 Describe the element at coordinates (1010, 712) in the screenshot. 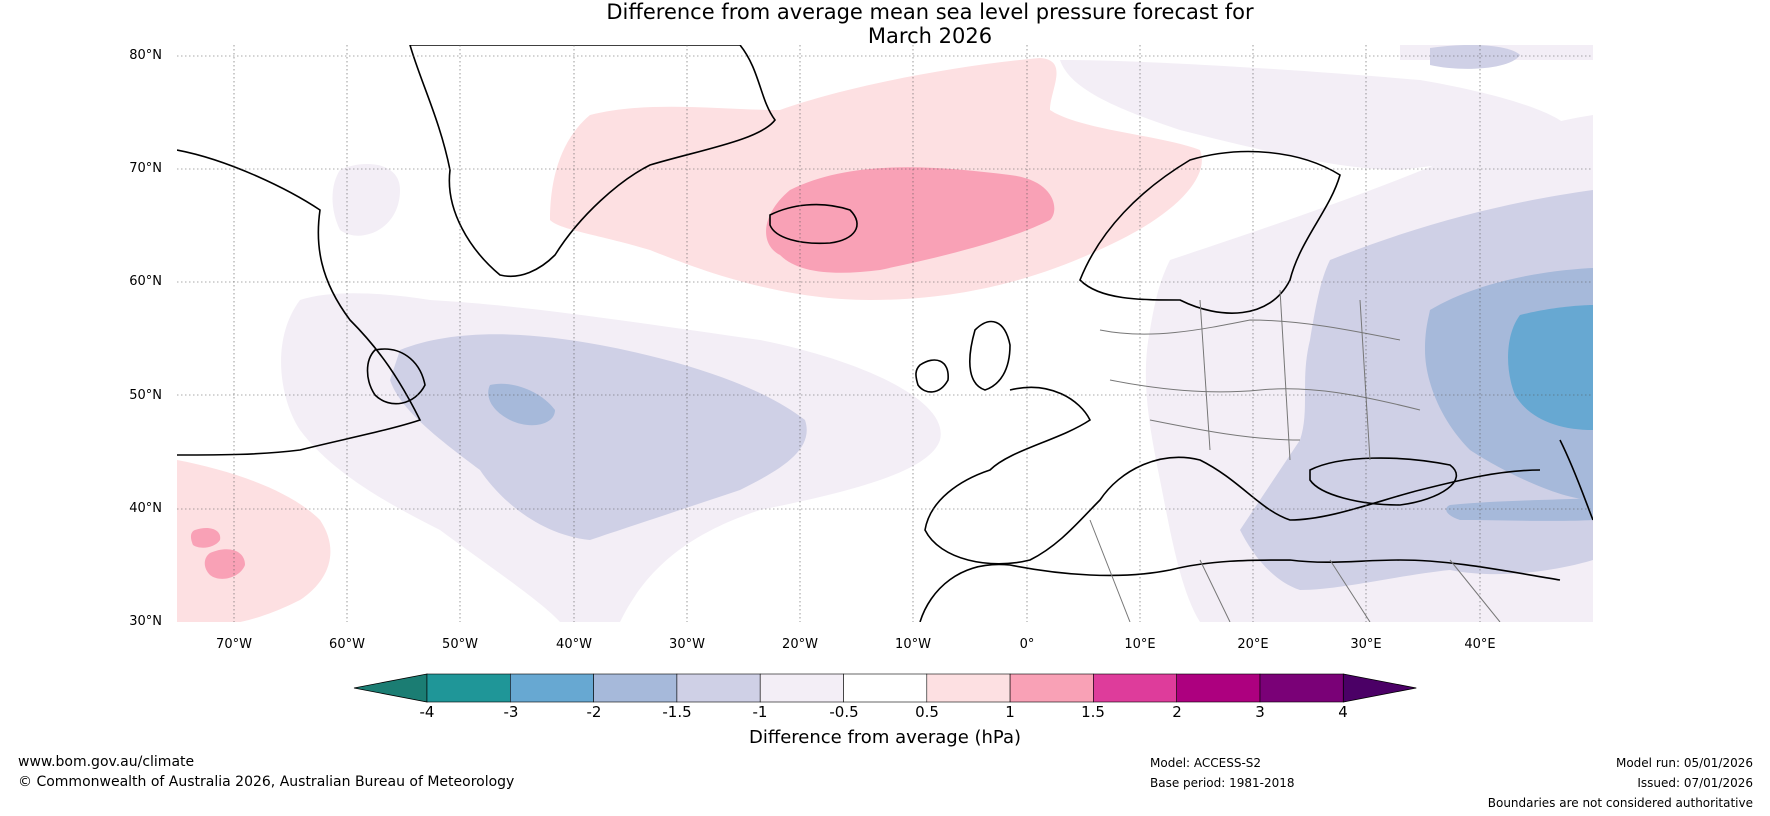

I see `colorbar-tick: 1` at that location.